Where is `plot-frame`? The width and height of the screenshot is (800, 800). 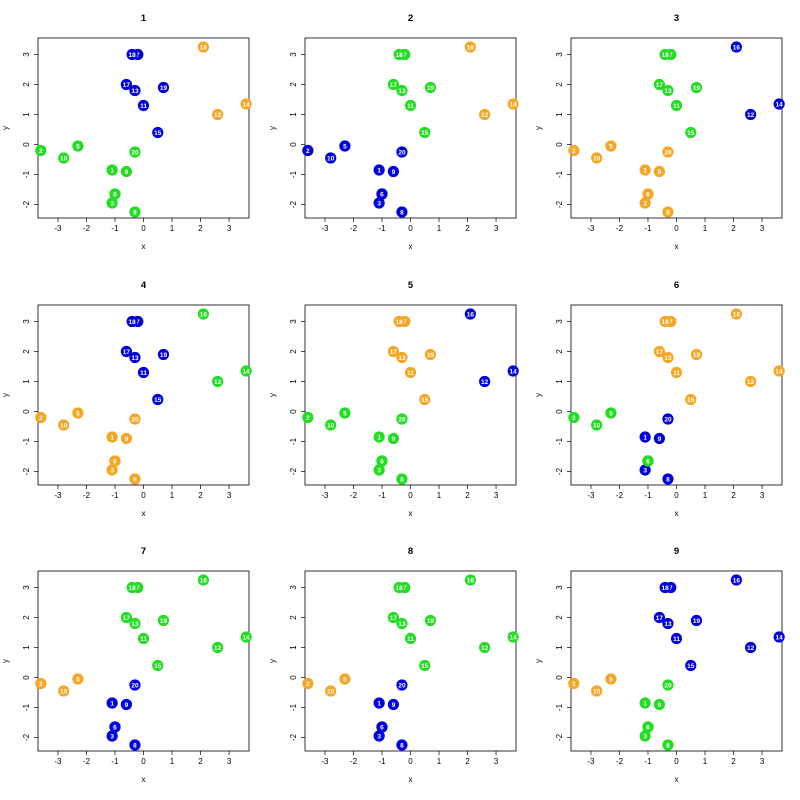
plot-frame is located at coordinates (143, 128).